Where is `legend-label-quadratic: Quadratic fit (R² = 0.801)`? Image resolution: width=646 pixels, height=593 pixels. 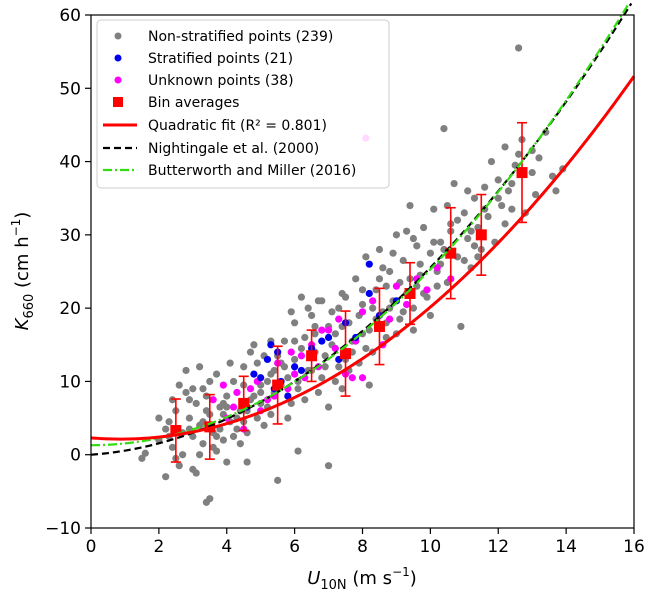 legend-label-quadratic: Quadratic fit (R² = 0.801) is located at coordinates (237, 126).